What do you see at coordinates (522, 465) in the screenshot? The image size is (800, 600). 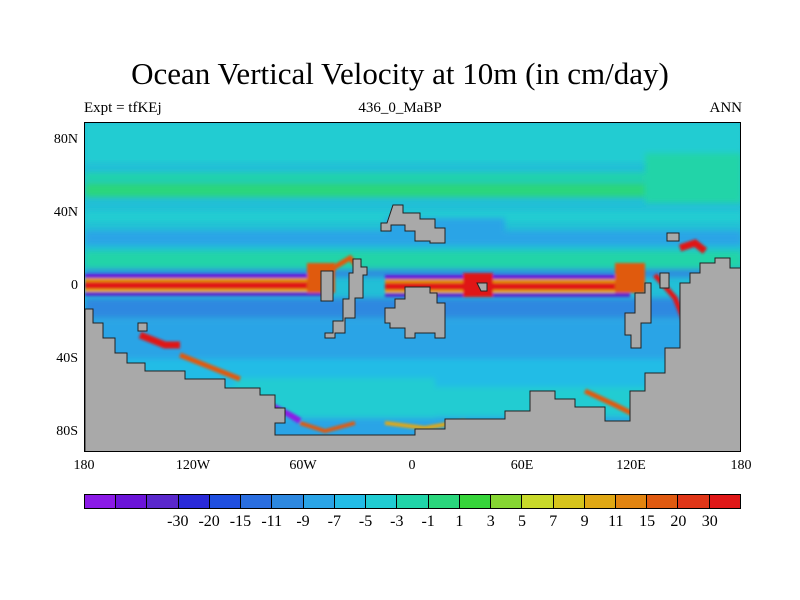 I see `x-tick-60e: 60E` at bounding box center [522, 465].